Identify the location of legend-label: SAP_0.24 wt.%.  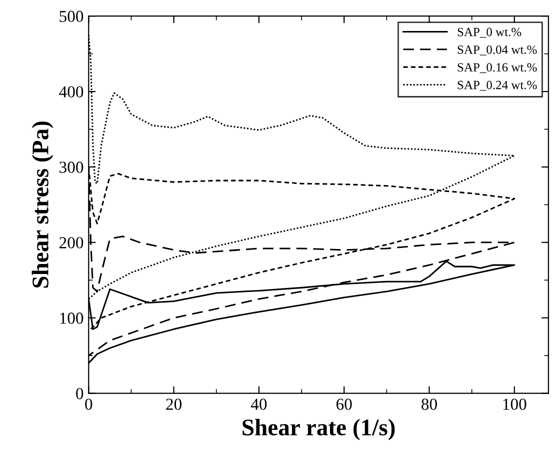
(497, 85).